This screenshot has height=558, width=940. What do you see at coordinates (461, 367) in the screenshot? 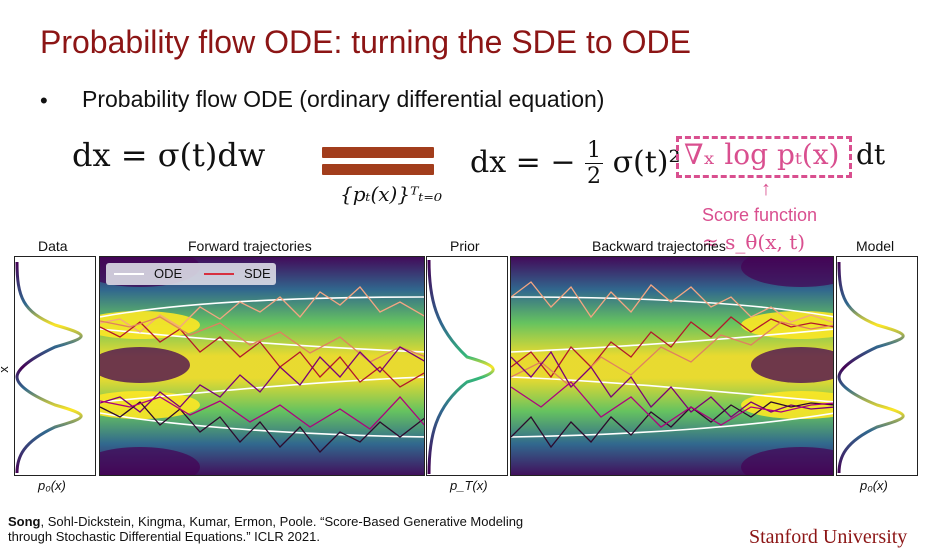
I see `prior-density-plot` at bounding box center [461, 367].